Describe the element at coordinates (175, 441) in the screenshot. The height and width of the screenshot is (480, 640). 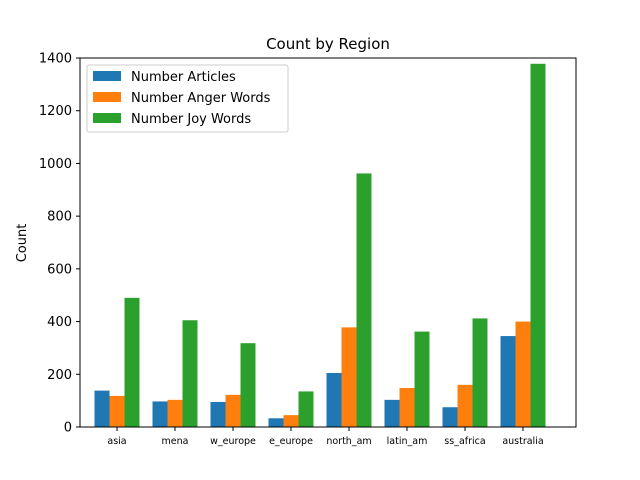
I see `x-tick-label-mena: mena` at that location.